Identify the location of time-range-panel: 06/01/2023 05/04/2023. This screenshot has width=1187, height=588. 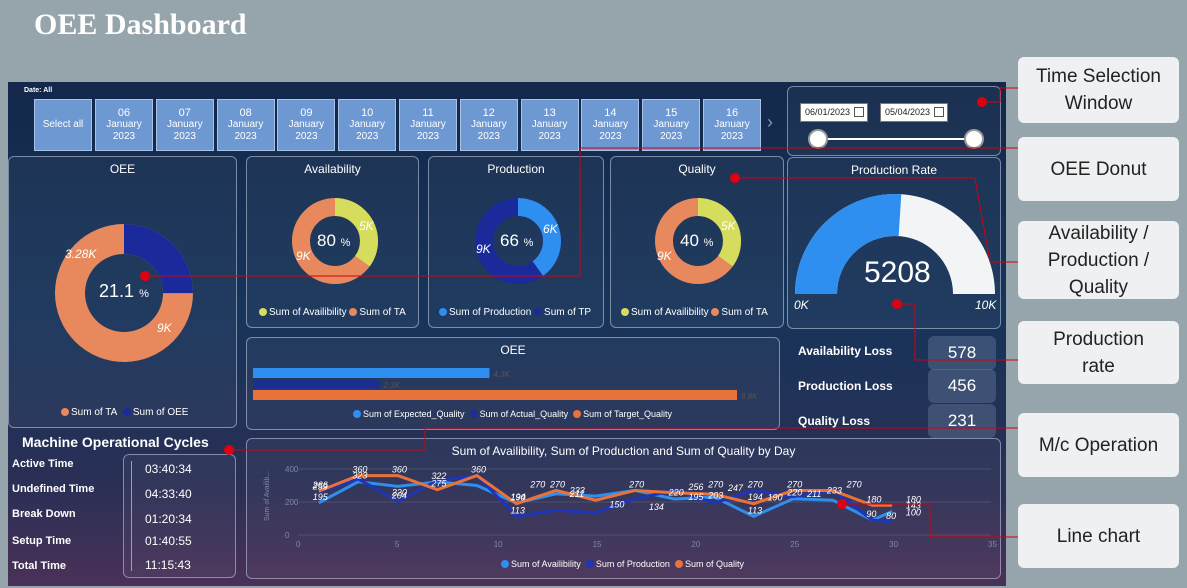
(894, 121).